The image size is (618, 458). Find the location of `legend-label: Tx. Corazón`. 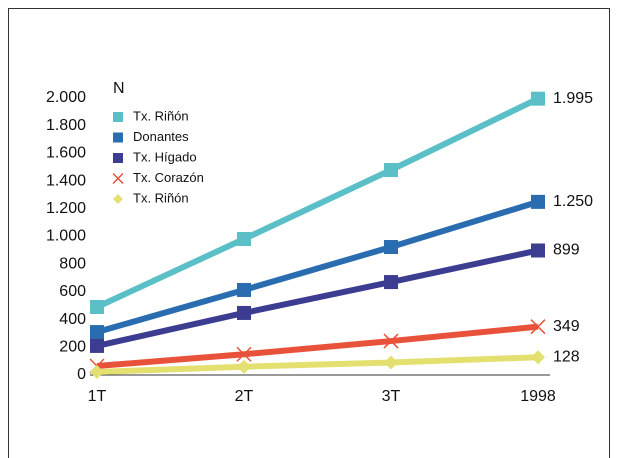

legend-label: Tx. Corazón is located at coordinates (168, 177).